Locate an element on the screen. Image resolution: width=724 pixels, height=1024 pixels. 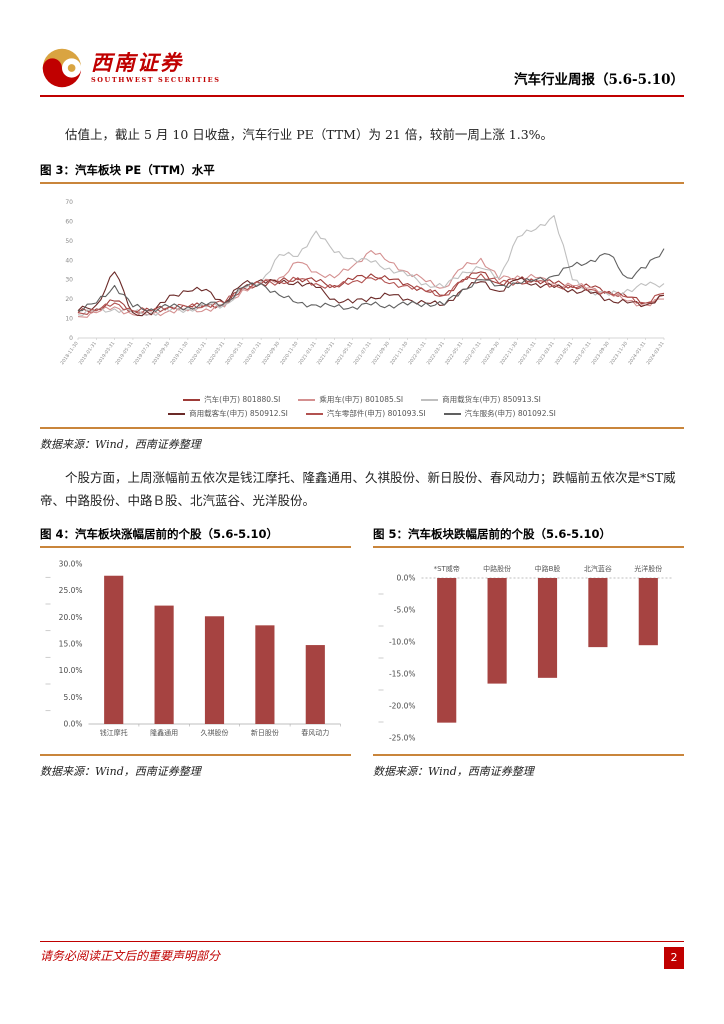
legend-item: 汽车(申万) 801880.SI is located at coordinates (231, 399).